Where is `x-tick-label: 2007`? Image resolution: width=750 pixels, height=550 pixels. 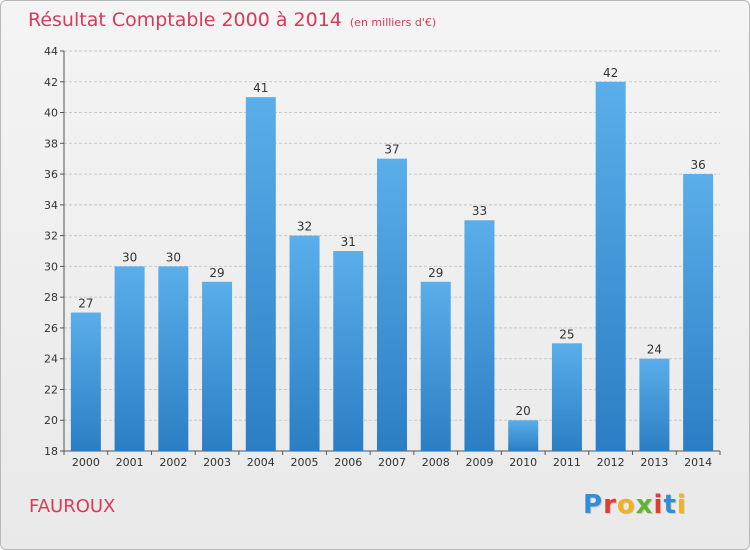
x-tick-label: 2007 is located at coordinates (392, 462).